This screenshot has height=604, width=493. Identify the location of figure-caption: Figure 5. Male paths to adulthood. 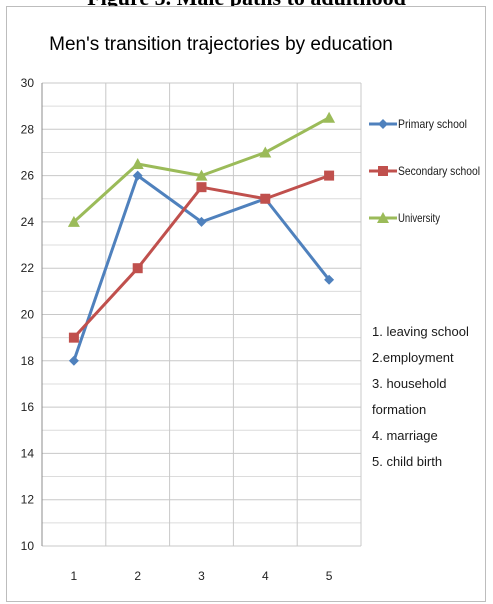
(246, 5).